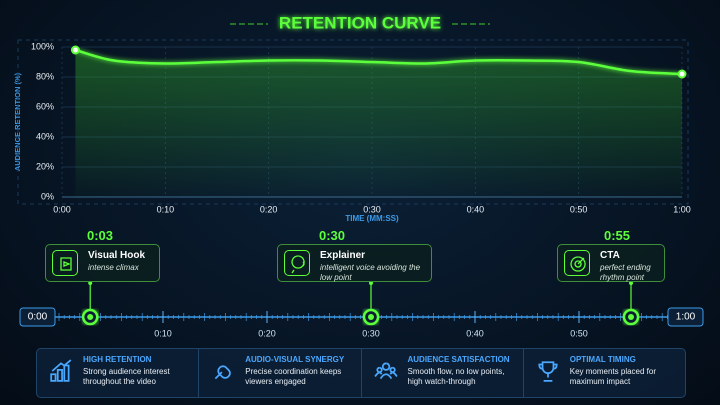  I want to click on x-tick-label: 0:00, so click(62, 209).